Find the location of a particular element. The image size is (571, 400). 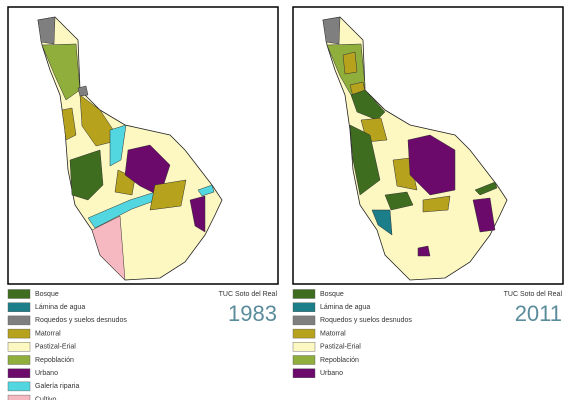

map-year: 2011 is located at coordinates (538, 313).